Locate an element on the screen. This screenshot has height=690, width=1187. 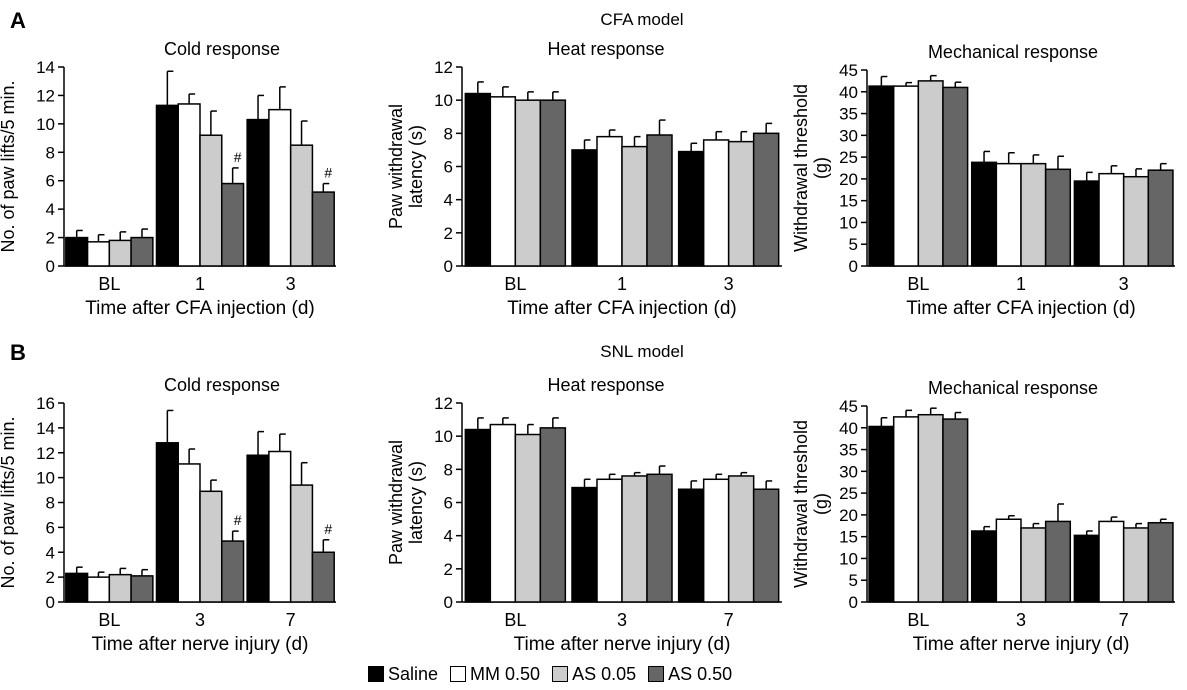
y-tick-label: 40 is located at coordinates (848, 428).